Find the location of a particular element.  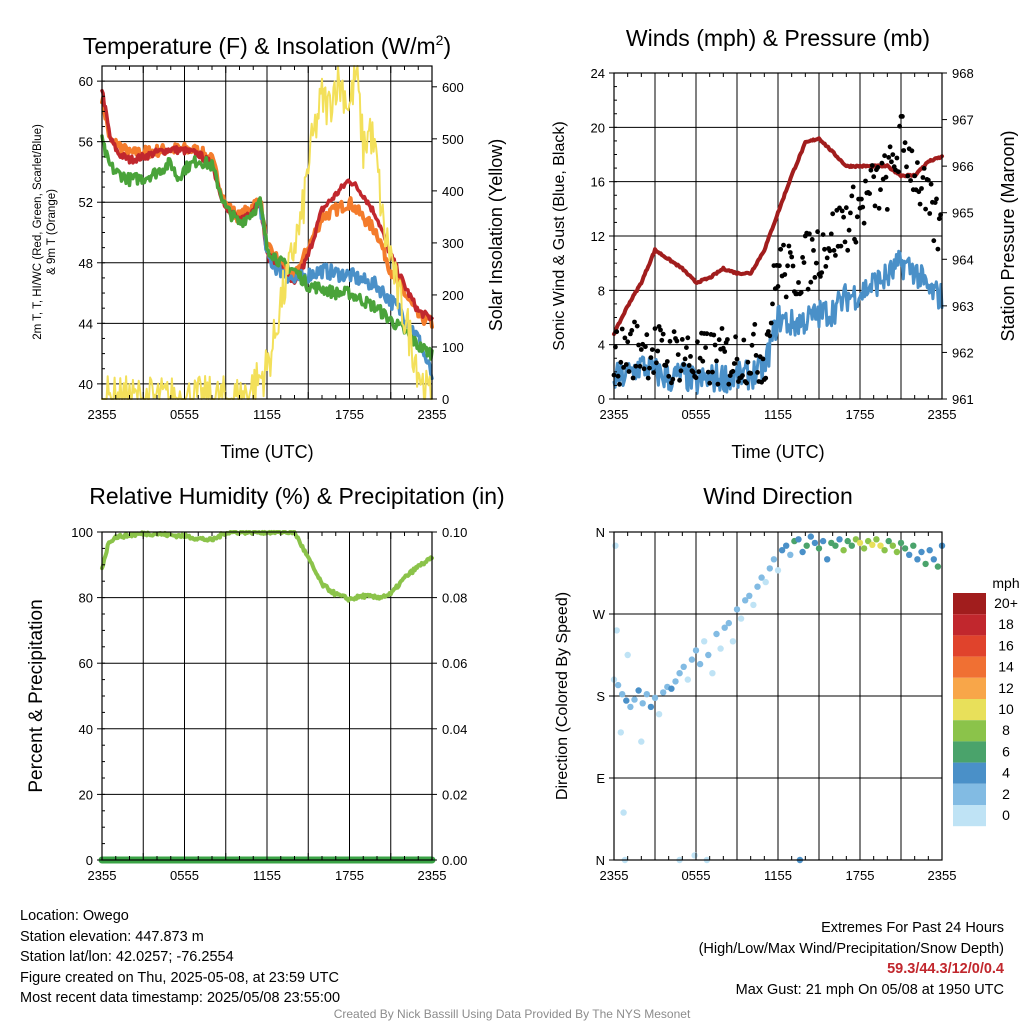

temp-y-tick-label: 48 is located at coordinates (86, 263).